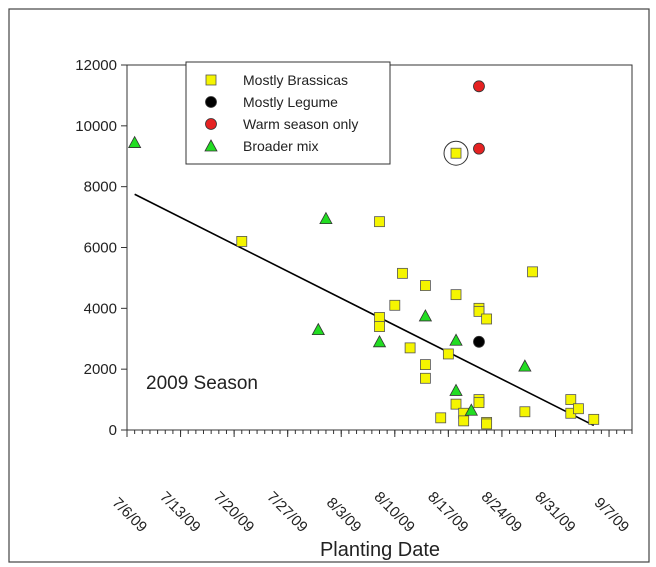 This screenshot has width=656, height=567. I want to click on x-axis-label: Planting Date, so click(380, 550).